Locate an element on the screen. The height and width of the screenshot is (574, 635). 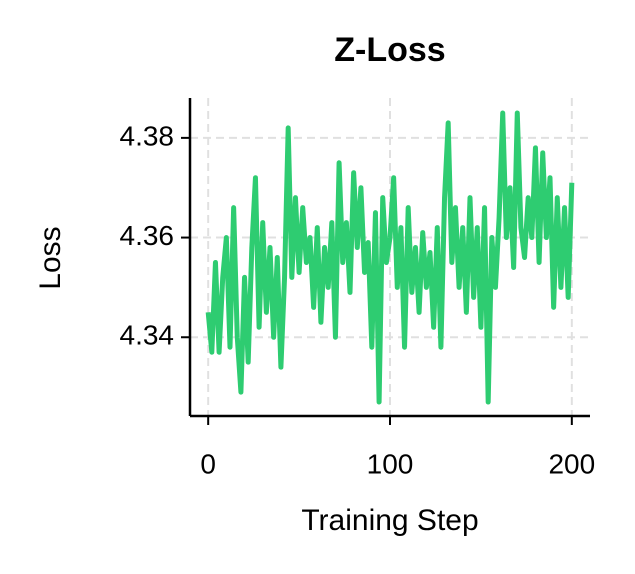
y-axis-label: Loss is located at coordinates (50, 257).